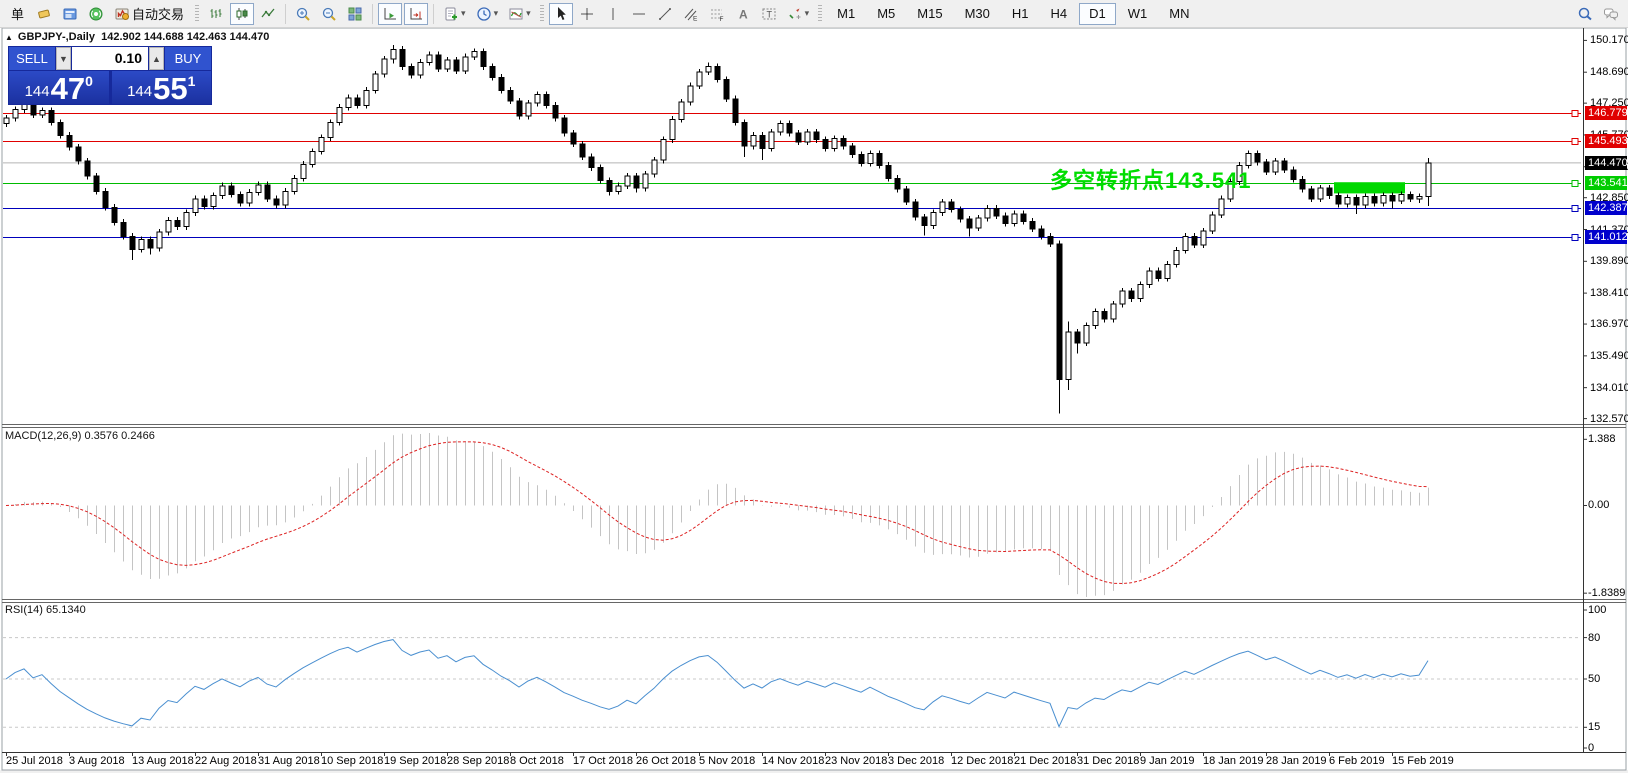 The image size is (1628, 773). What do you see at coordinates (97, 761) in the screenshot?
I see `date-tick-label: 3 Aug 2018` at bounding box center [97, 761].